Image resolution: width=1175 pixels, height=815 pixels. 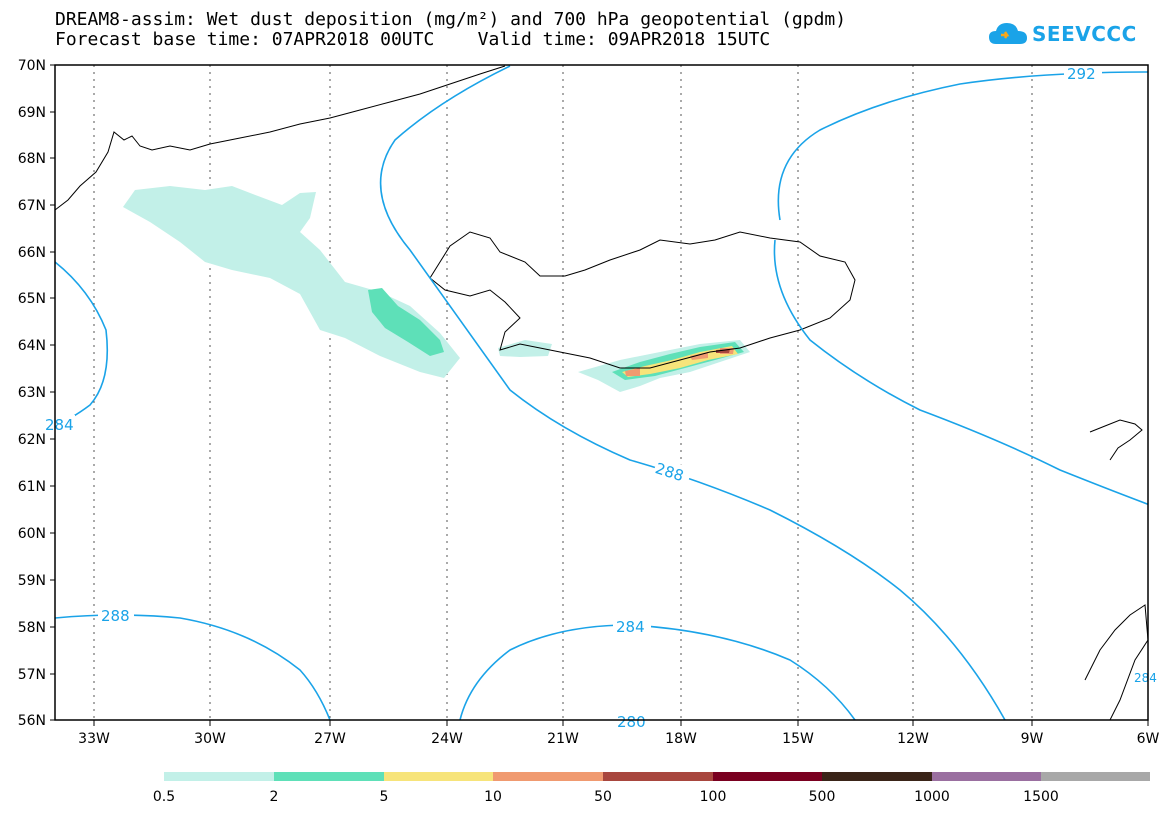 What do you see at coordinates (1116, 662) in the screenshot?
I see `scotland-coast` at bounding box center [1116, 662].